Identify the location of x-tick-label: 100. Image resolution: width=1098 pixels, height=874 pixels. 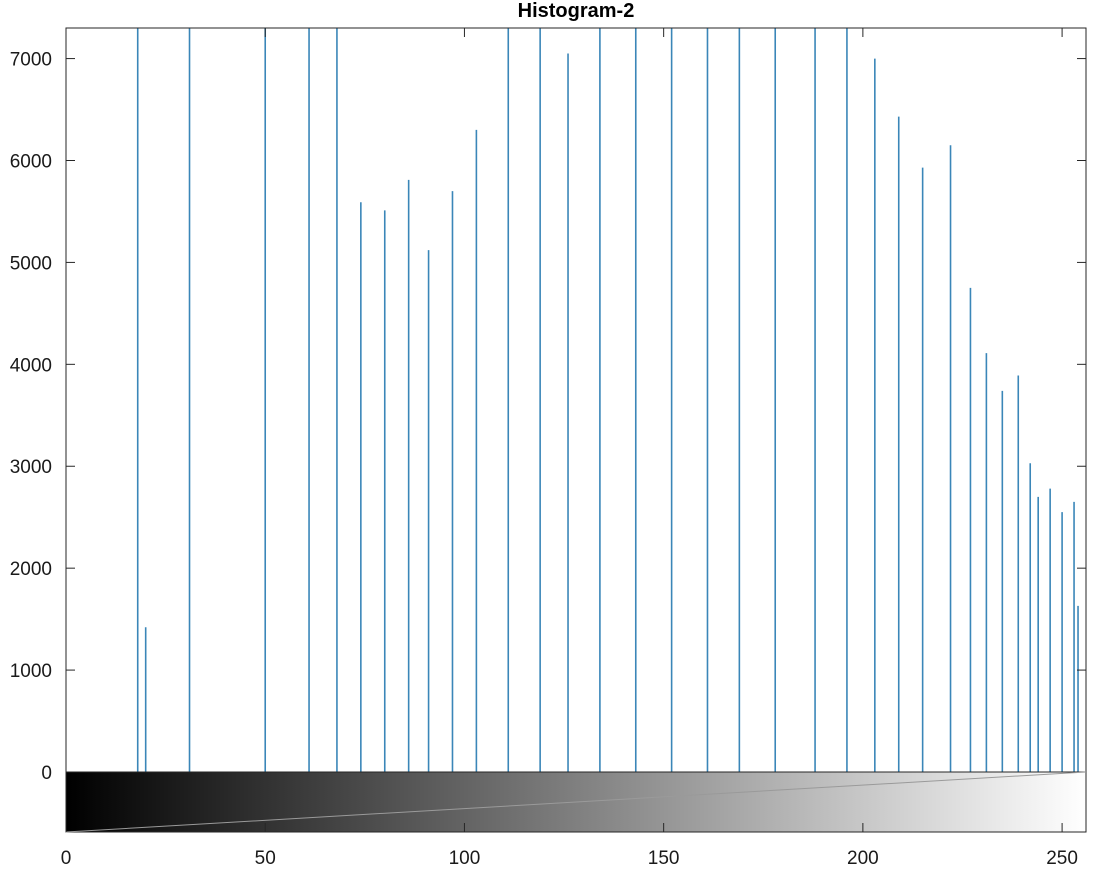
(465, 858).